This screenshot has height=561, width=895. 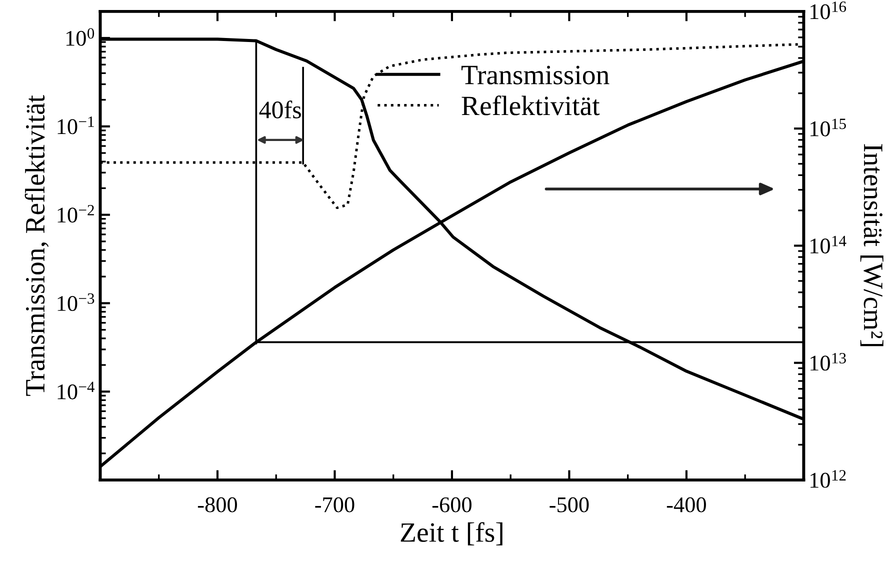 I want to click on y-tick-label: 10$^{−2}$, so click(x=76, y=213).